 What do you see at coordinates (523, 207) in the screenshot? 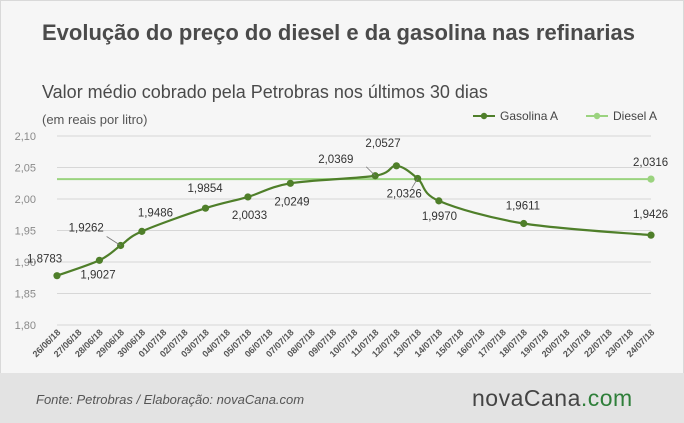
I see `data-label-gasolina: 1,9611` at bounding box center [523, 207].